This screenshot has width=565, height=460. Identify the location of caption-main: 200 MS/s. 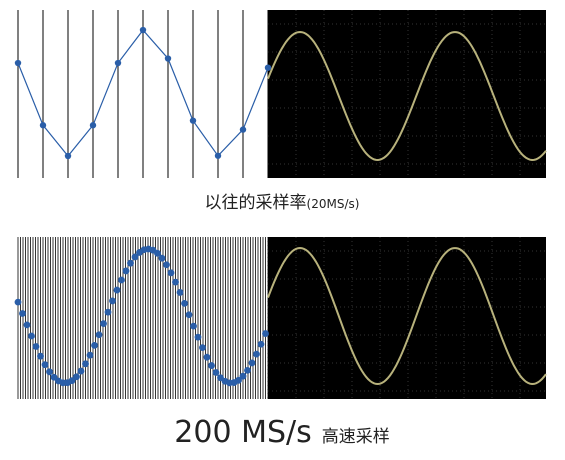
(242, 432).